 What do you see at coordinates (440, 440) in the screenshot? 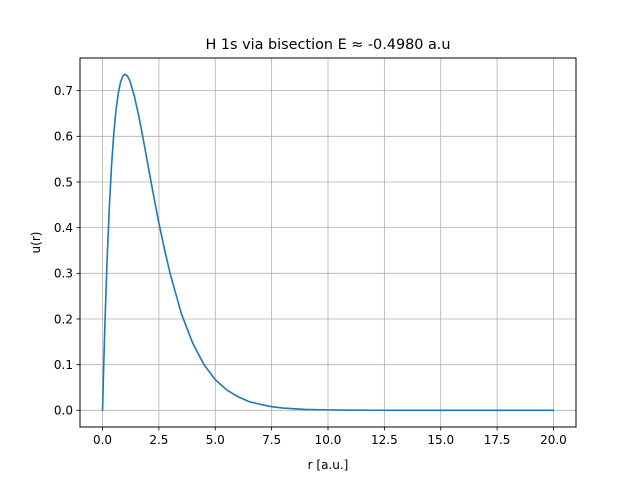
I see `x-tick-label: 15.0` at bounding box center [440, 440].